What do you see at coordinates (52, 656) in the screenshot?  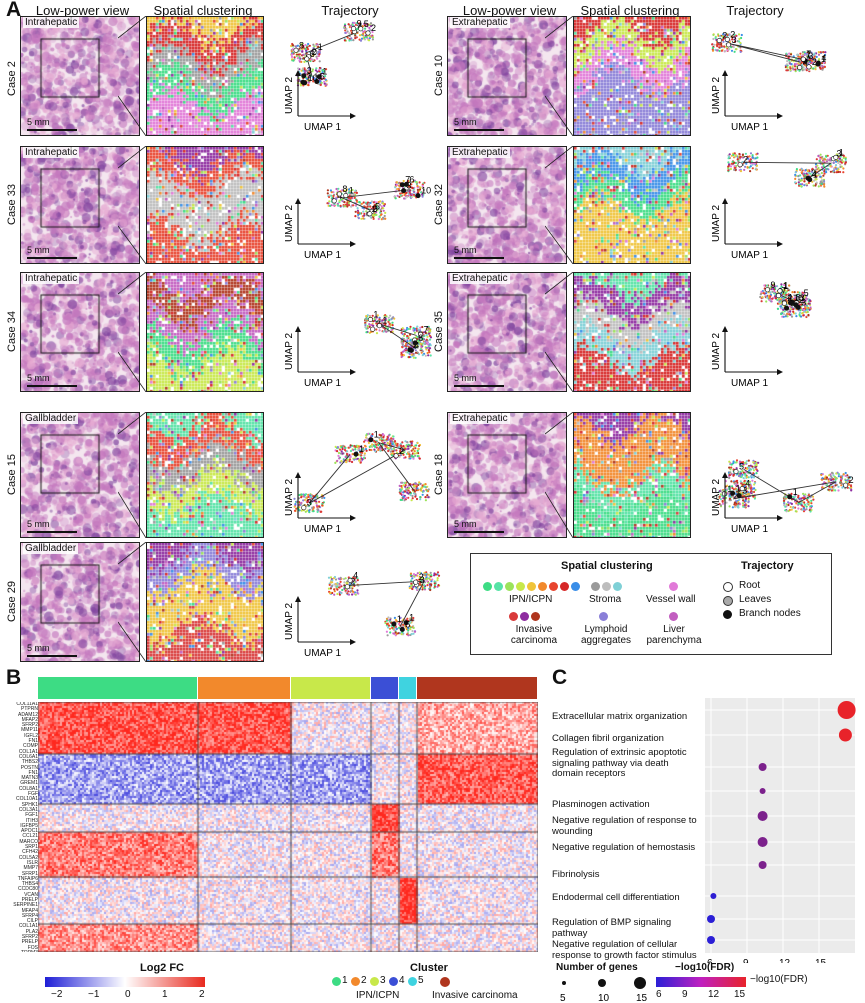 I see `scale-bar` at bounding box center [52, 656].